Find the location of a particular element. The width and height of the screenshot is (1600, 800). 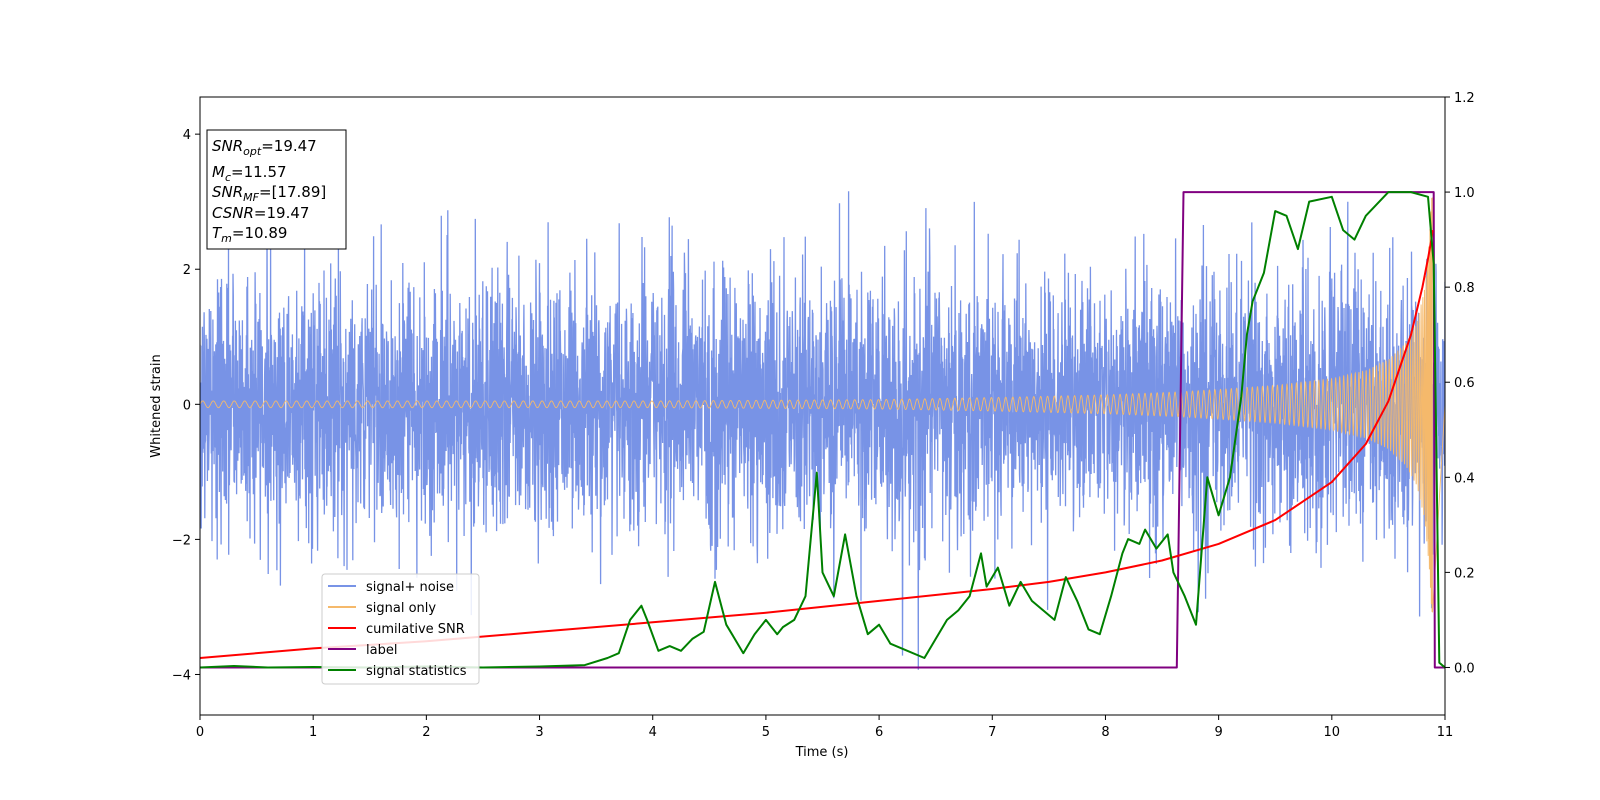

y-tick-label: 0 is located at coordinates (187, 405).